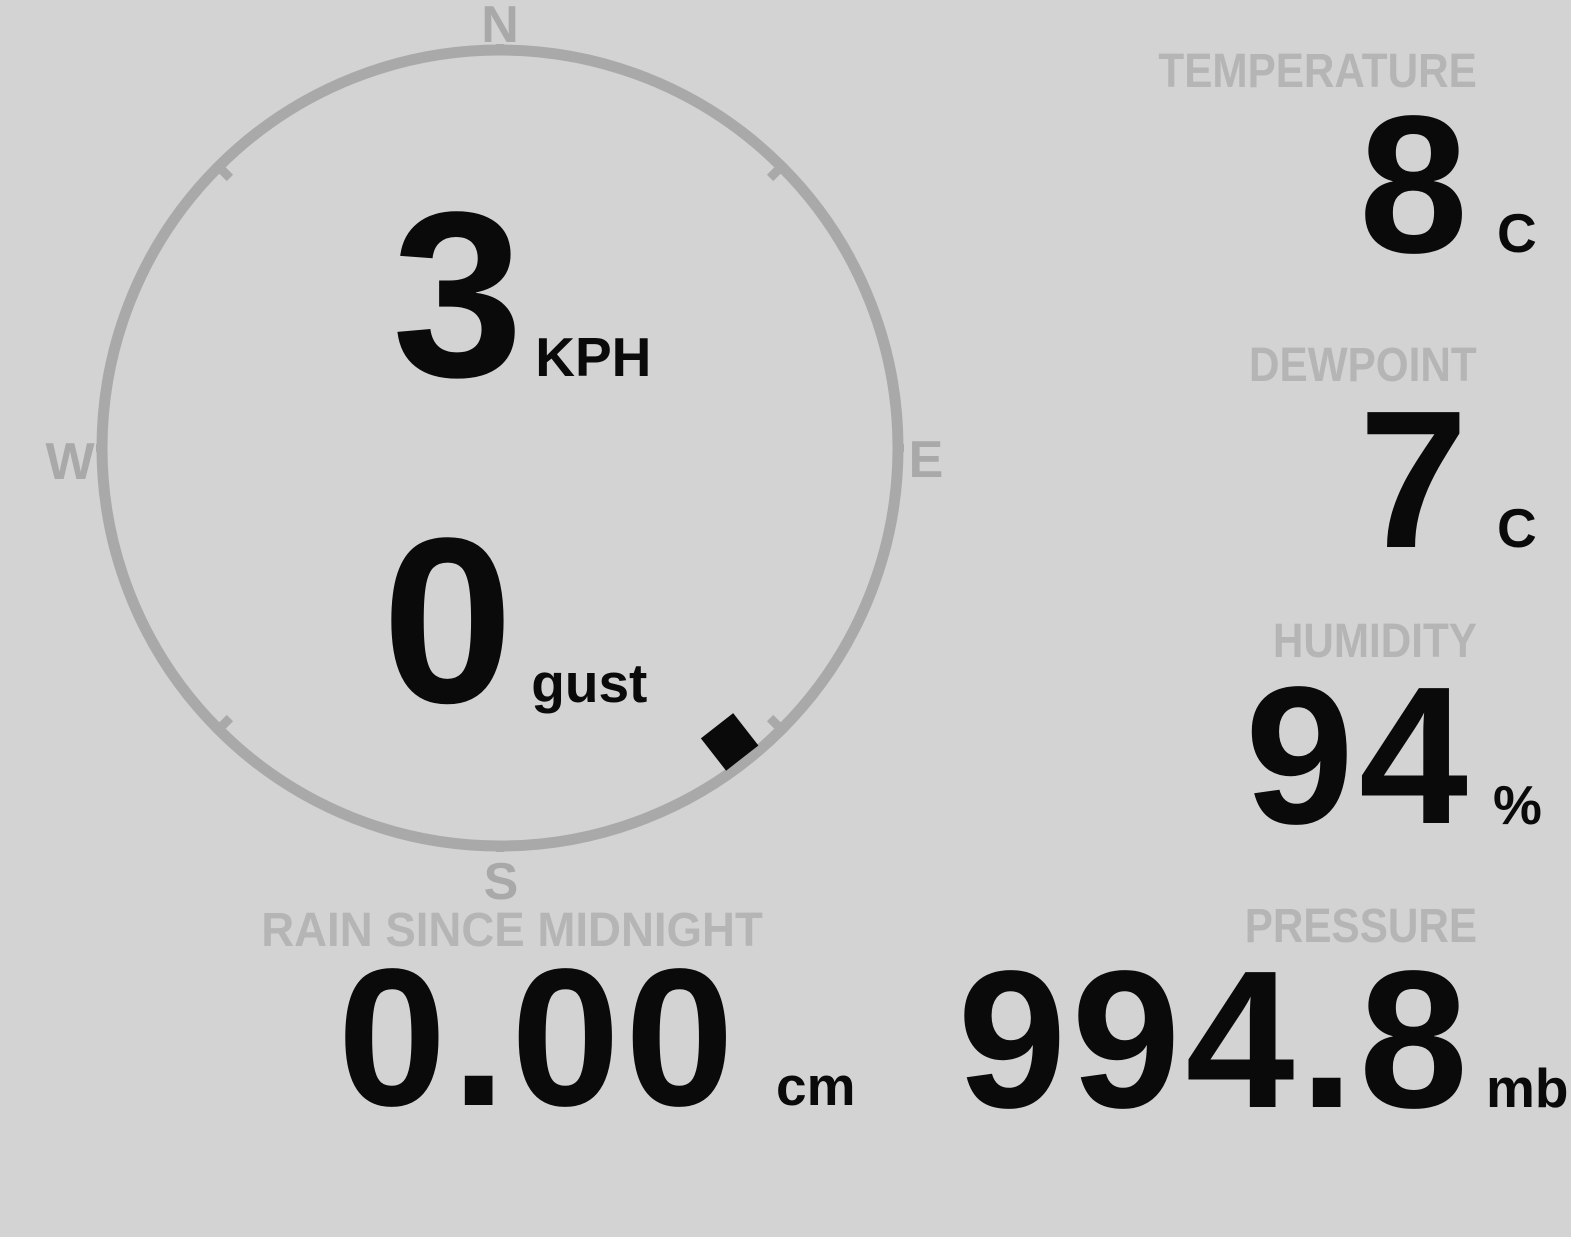 This screenshot has width=1571, height=1237. I want to click on humidity-unit: %, so click(1517, 805).